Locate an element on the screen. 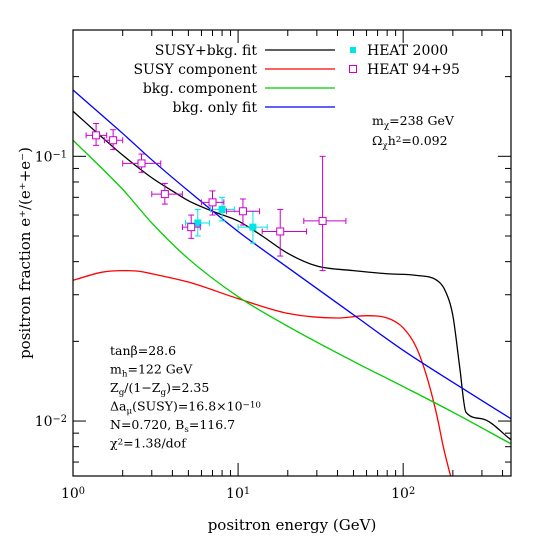 The height and width of the screenshot is (538, 538). x-tick-label: 101 is located at coordinates (238, 494).